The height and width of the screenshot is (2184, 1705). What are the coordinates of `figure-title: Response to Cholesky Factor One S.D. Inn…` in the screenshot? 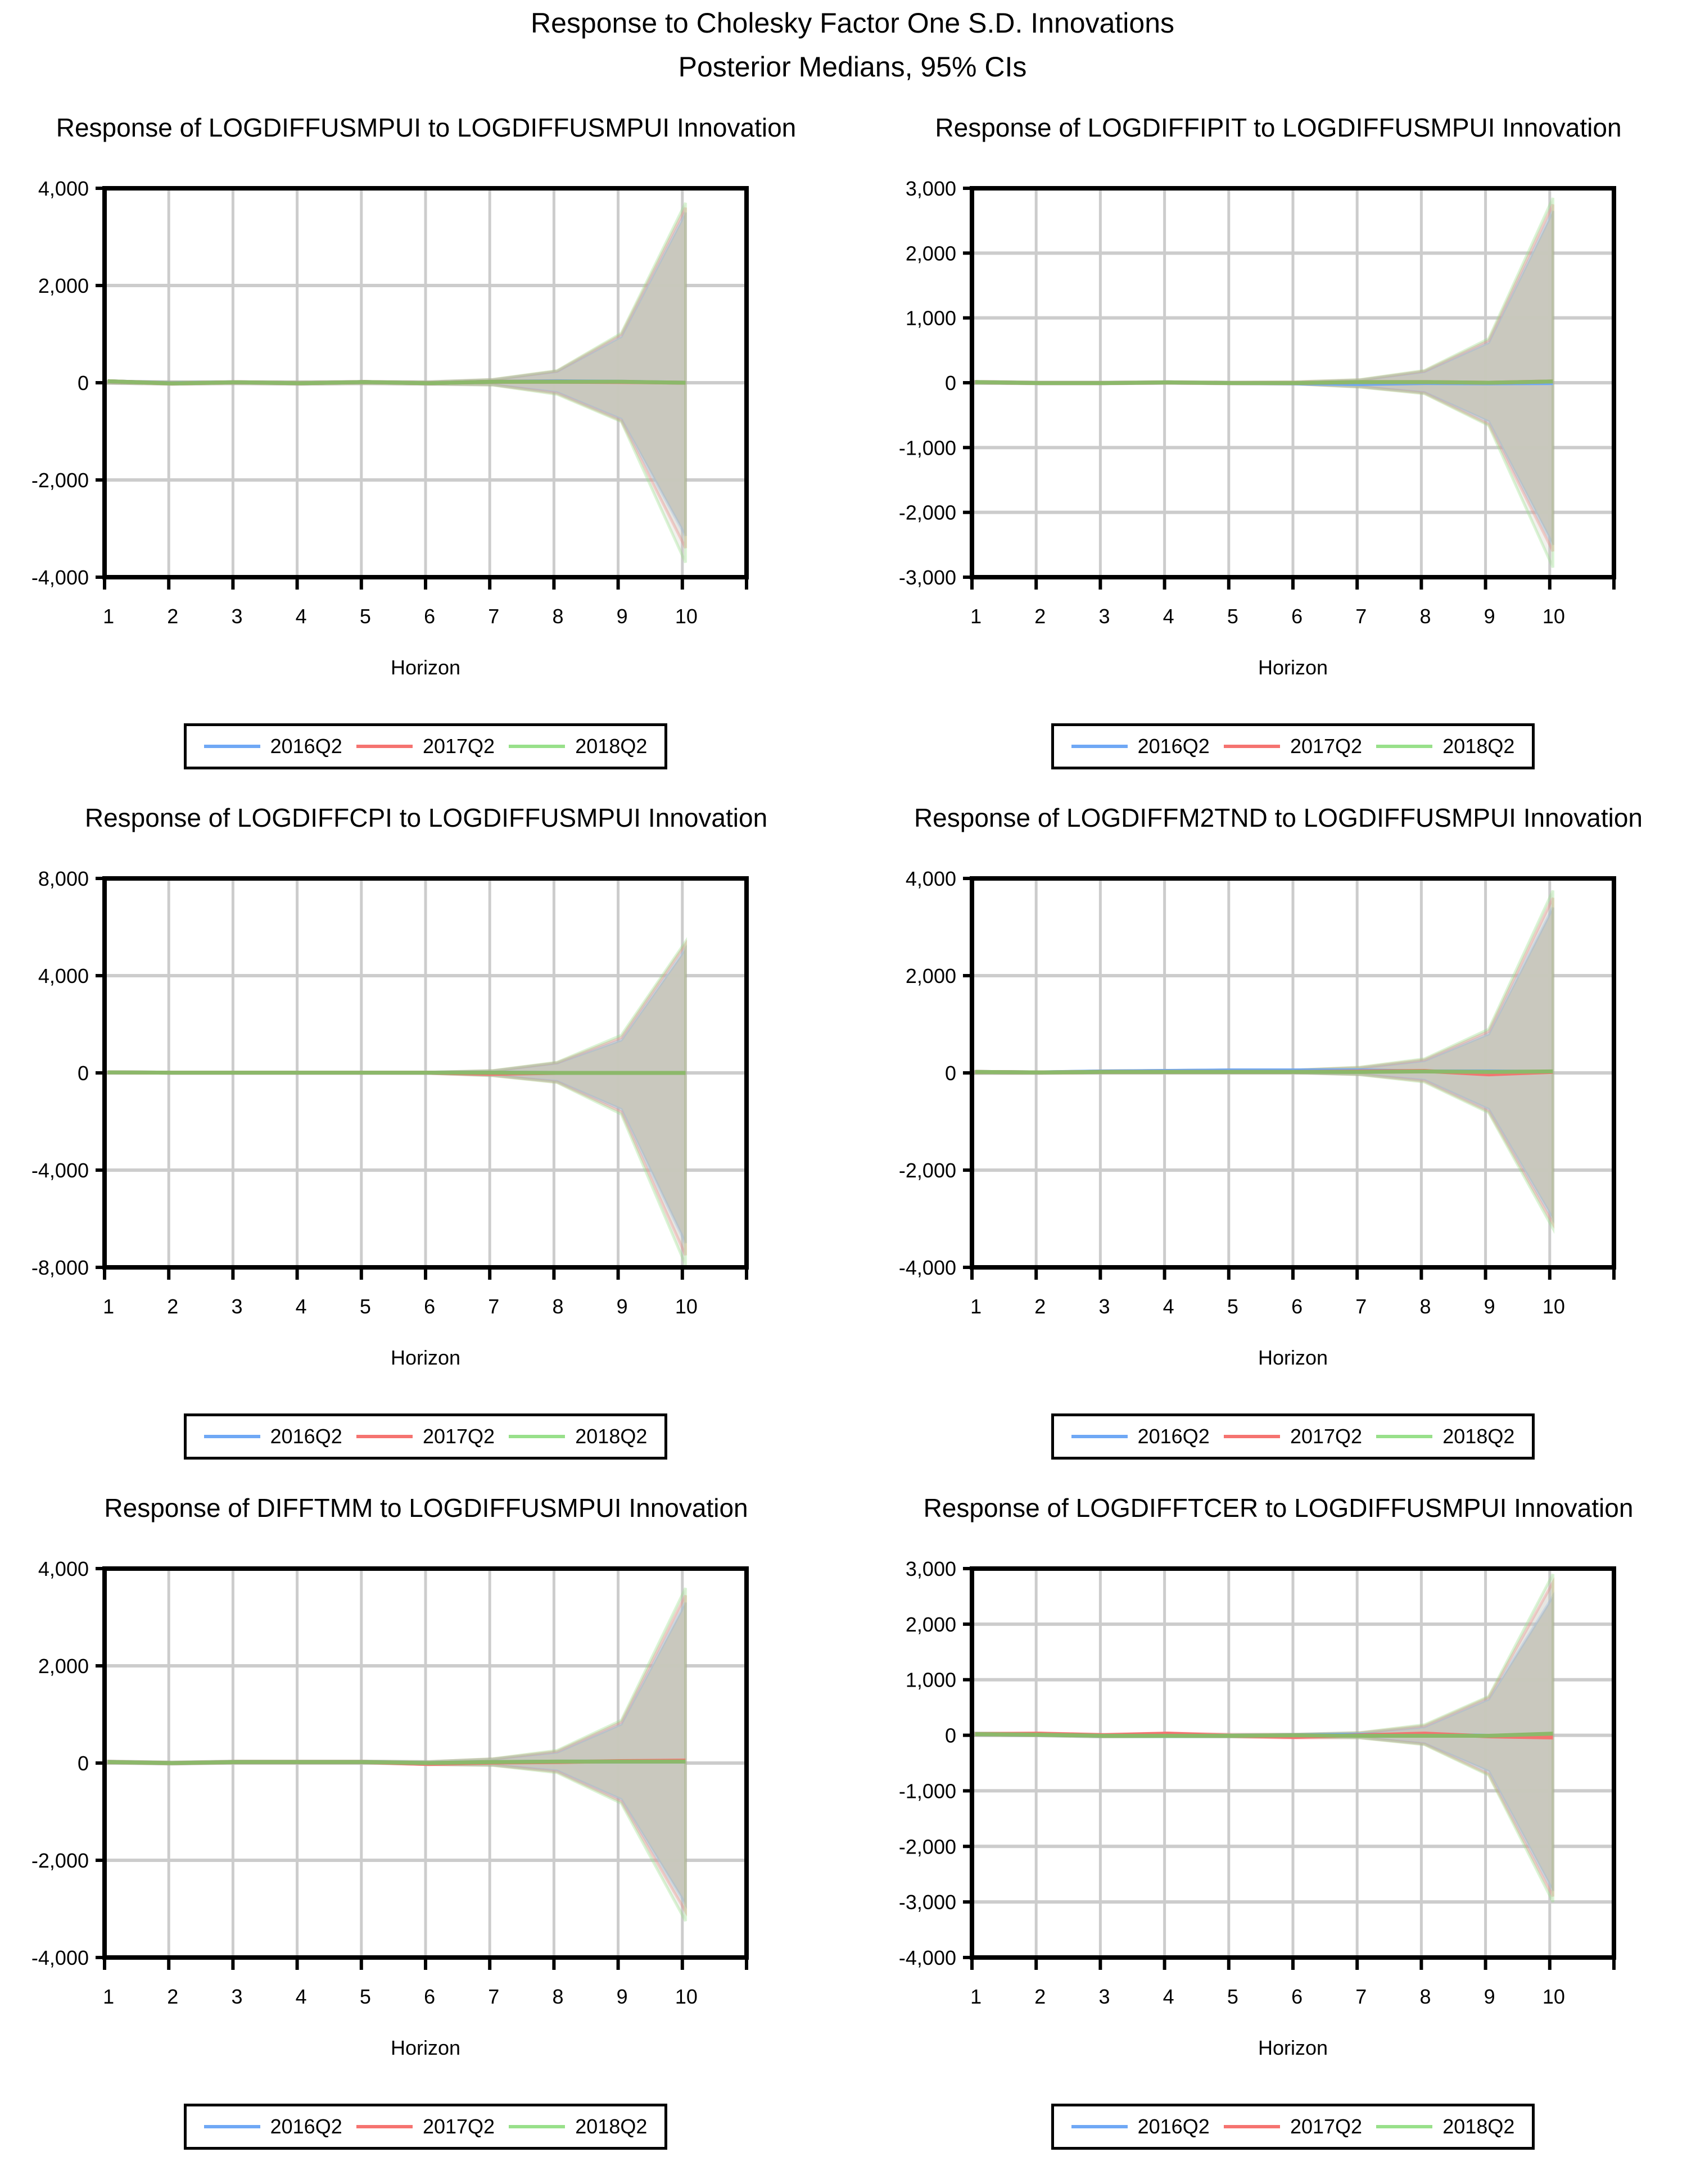 It's located at (852, 23).